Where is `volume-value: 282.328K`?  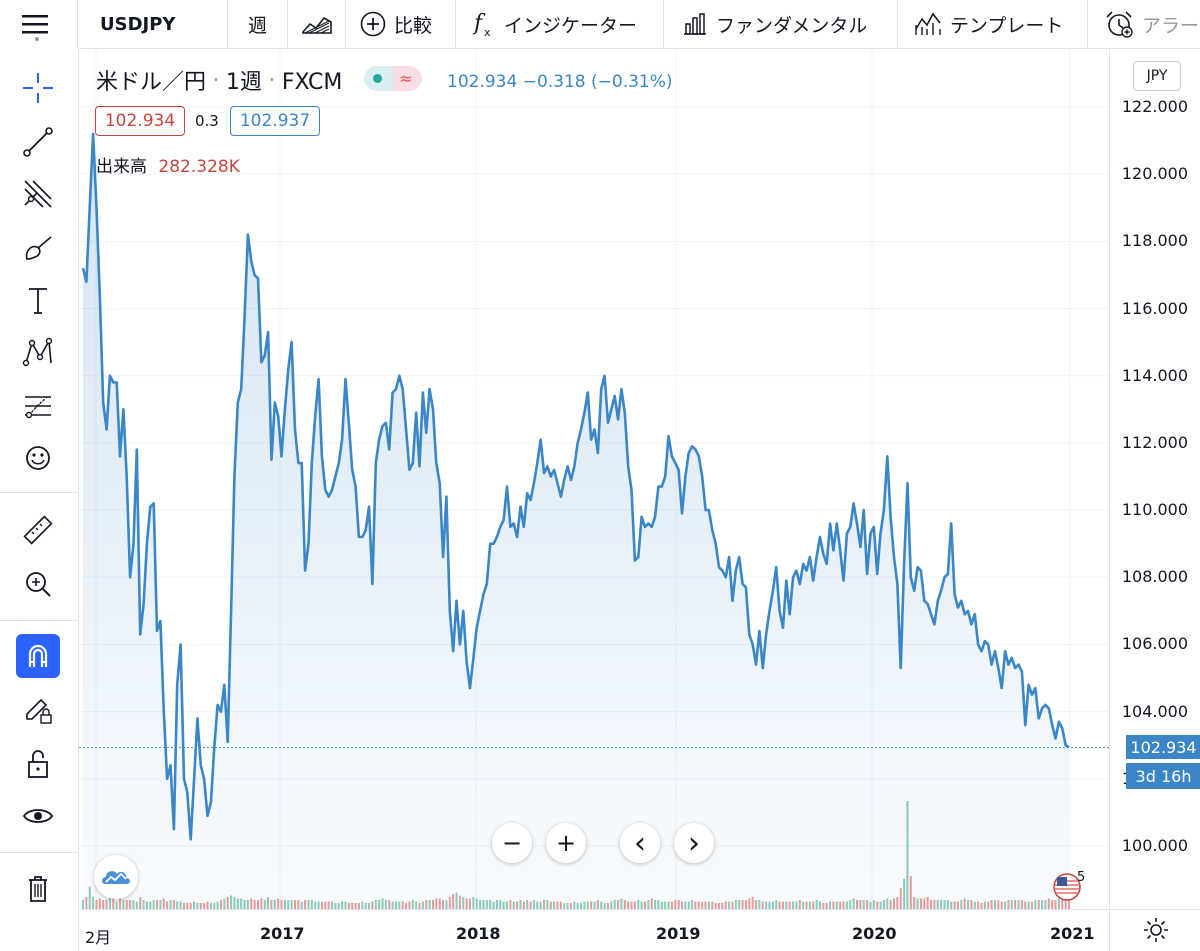 volume-value: 282.328K is located at coordinates (199, 167).